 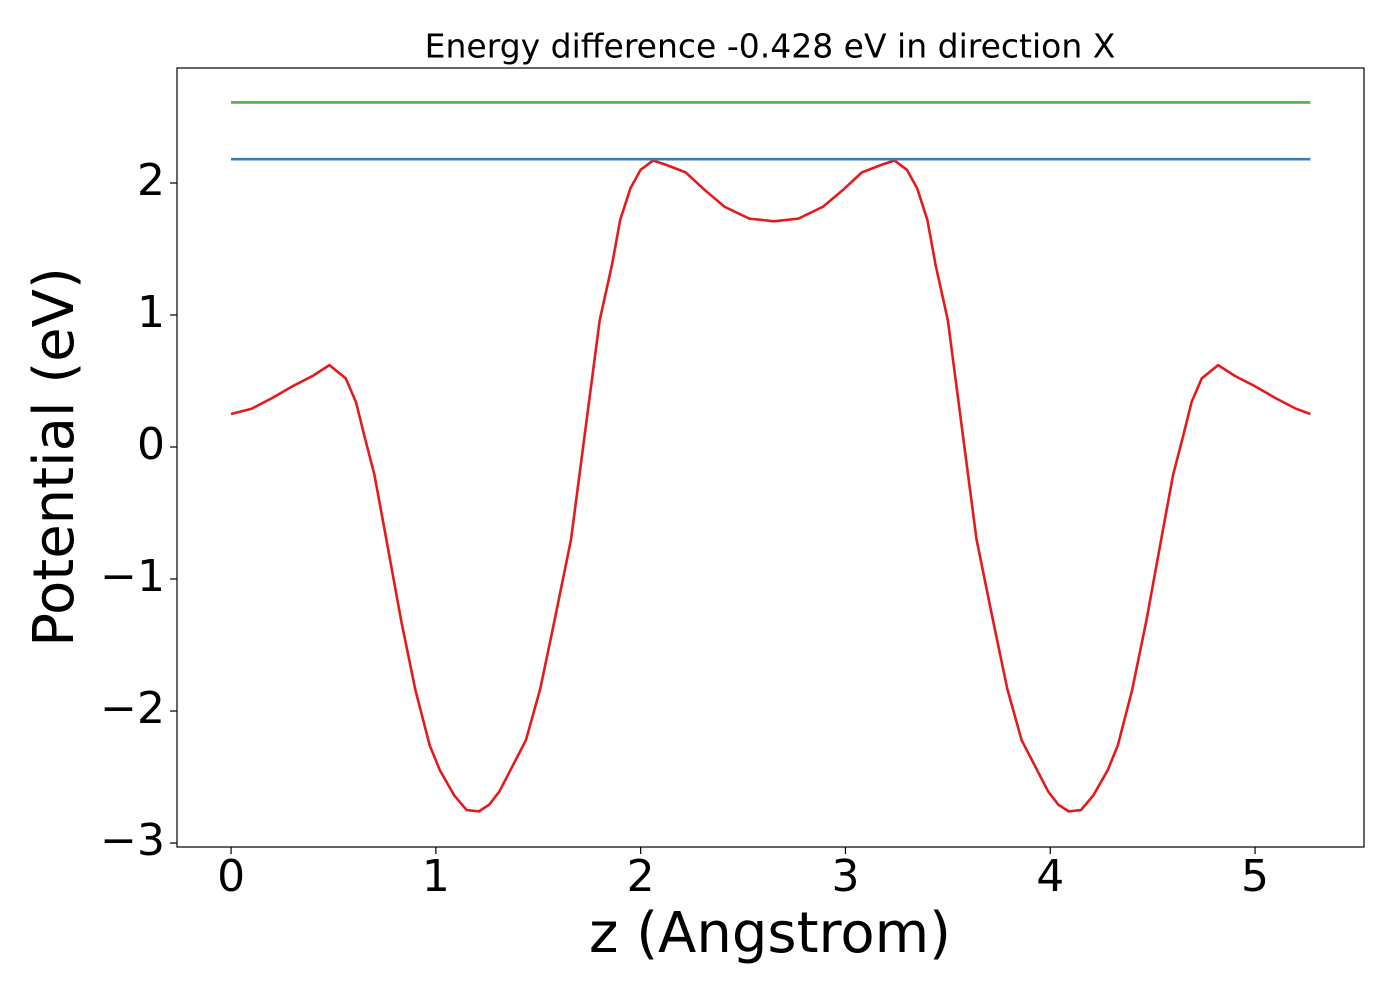 I want to click on x-tick-label: 4, so click(x=1050, y=876).